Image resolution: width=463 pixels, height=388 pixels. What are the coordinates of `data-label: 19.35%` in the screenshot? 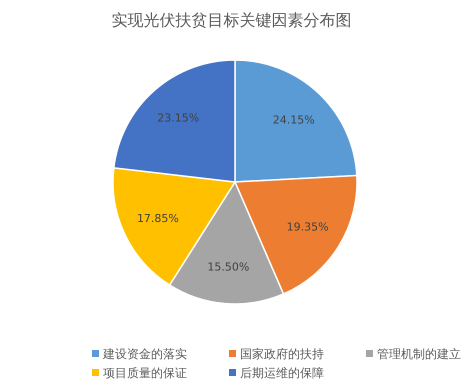 It's located at (307, 227).